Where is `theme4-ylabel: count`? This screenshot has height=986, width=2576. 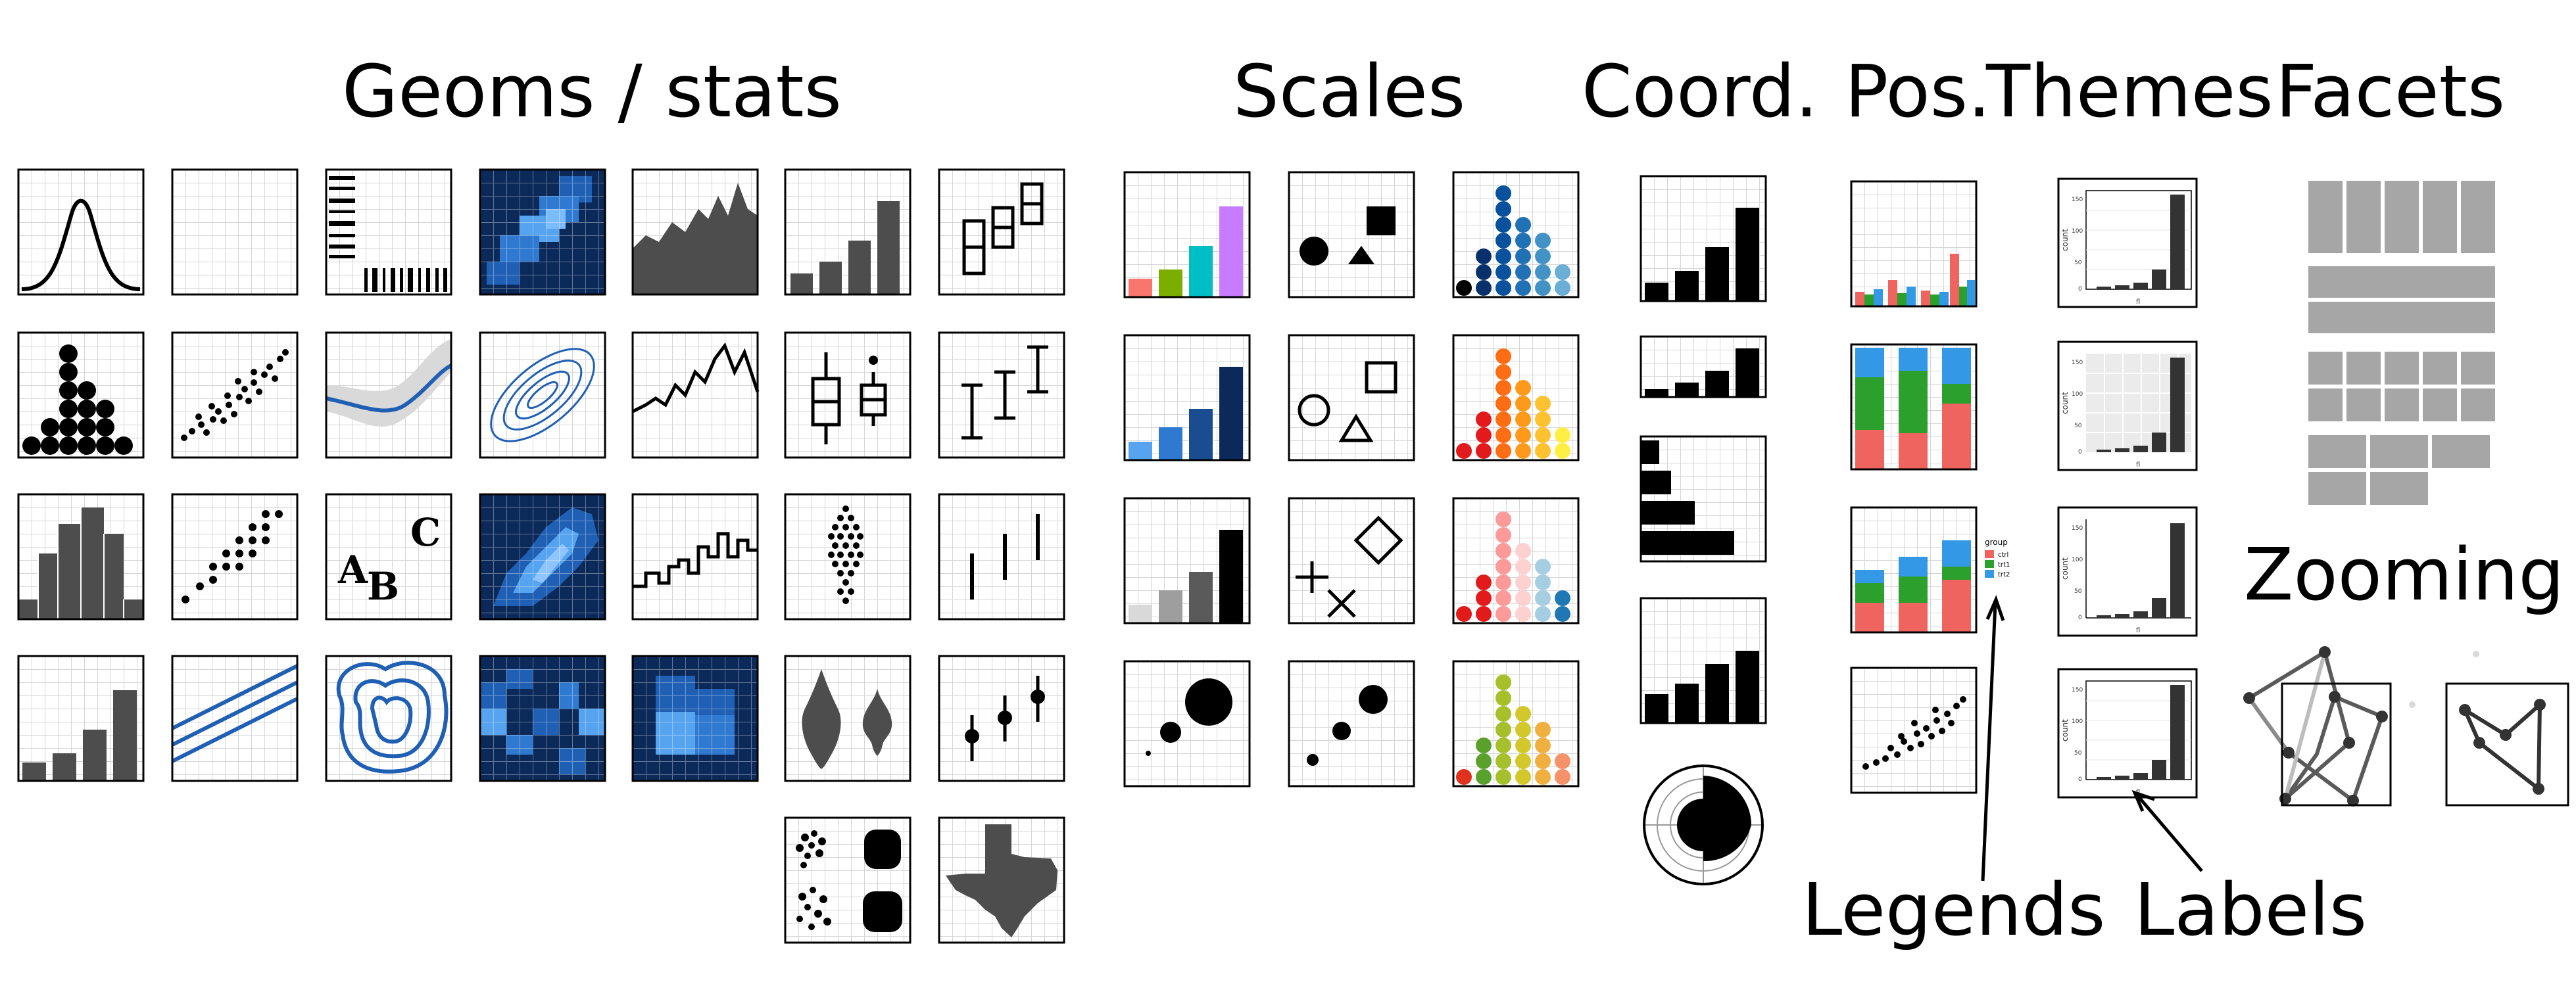
theme4-ylabel: count is located at coordinates (2065, 730).